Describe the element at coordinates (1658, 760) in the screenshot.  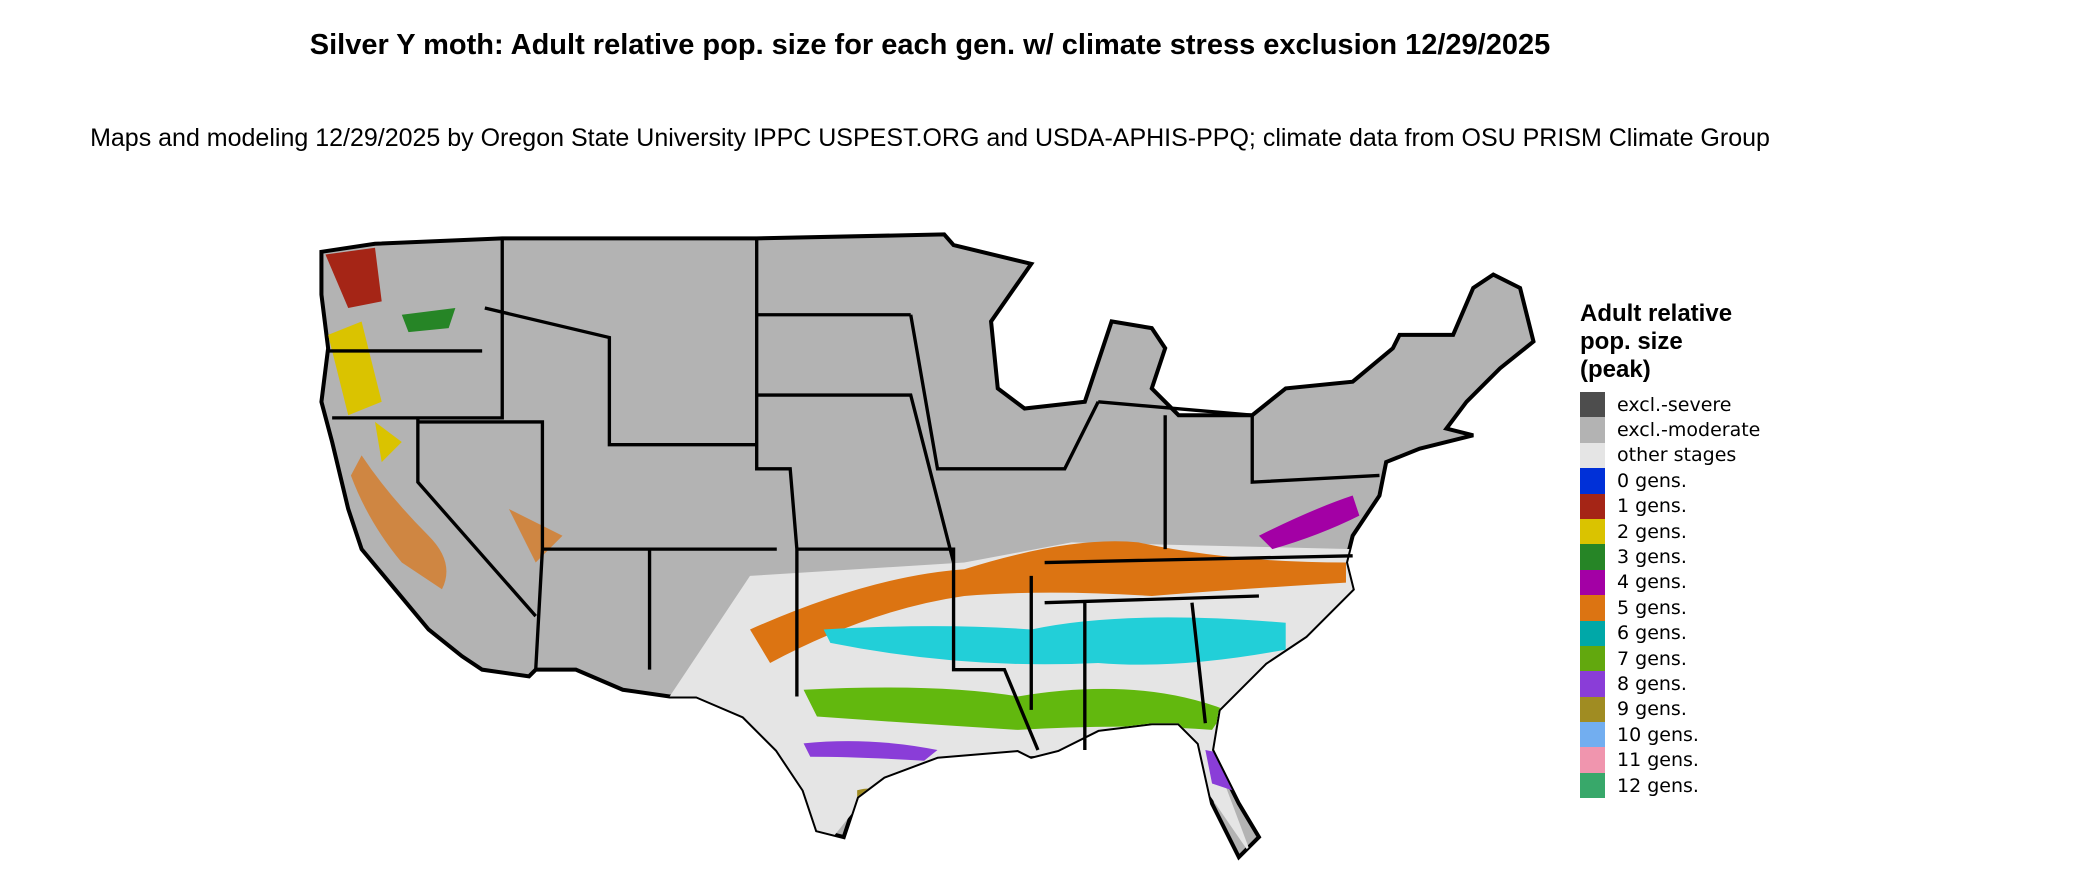
I see `legend-label: 11 gens.` at that location.